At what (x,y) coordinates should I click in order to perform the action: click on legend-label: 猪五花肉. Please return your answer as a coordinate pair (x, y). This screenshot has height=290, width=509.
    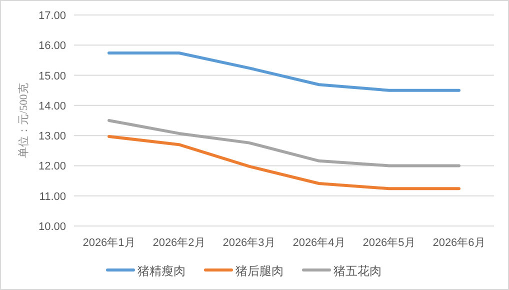
    Looking at the image, I should click on (358, 271).